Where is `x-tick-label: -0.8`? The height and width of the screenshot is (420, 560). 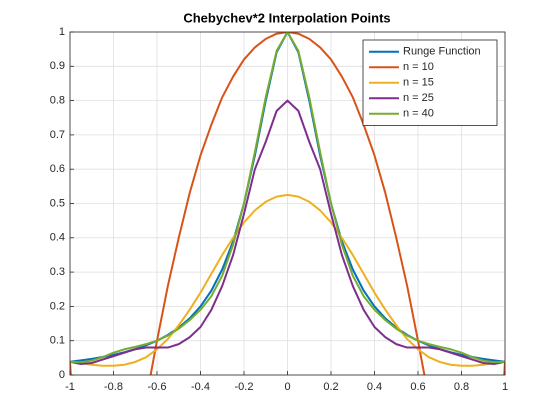 x-tick-label: -0.8 is located at coordinates (113, 387).